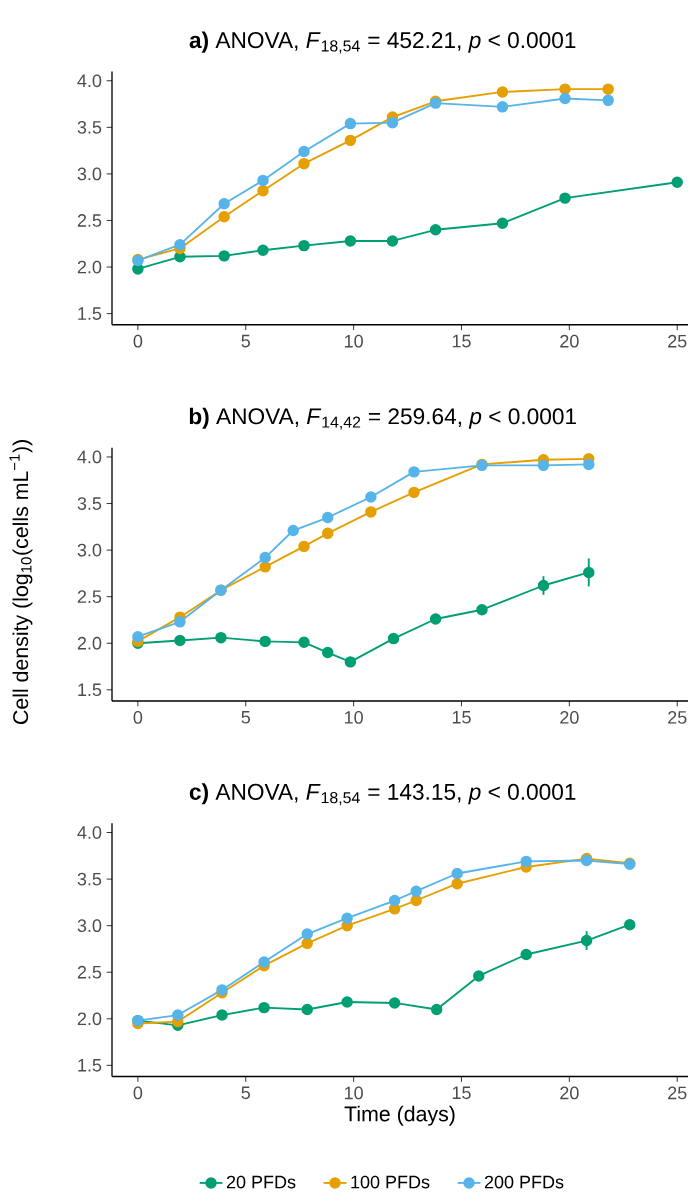 This screenshot has width=700, height=1198. I want to click on y-axis-title: Cell density (log$_{10}$(cells mL$^{−1}$)), so click(21, 582).